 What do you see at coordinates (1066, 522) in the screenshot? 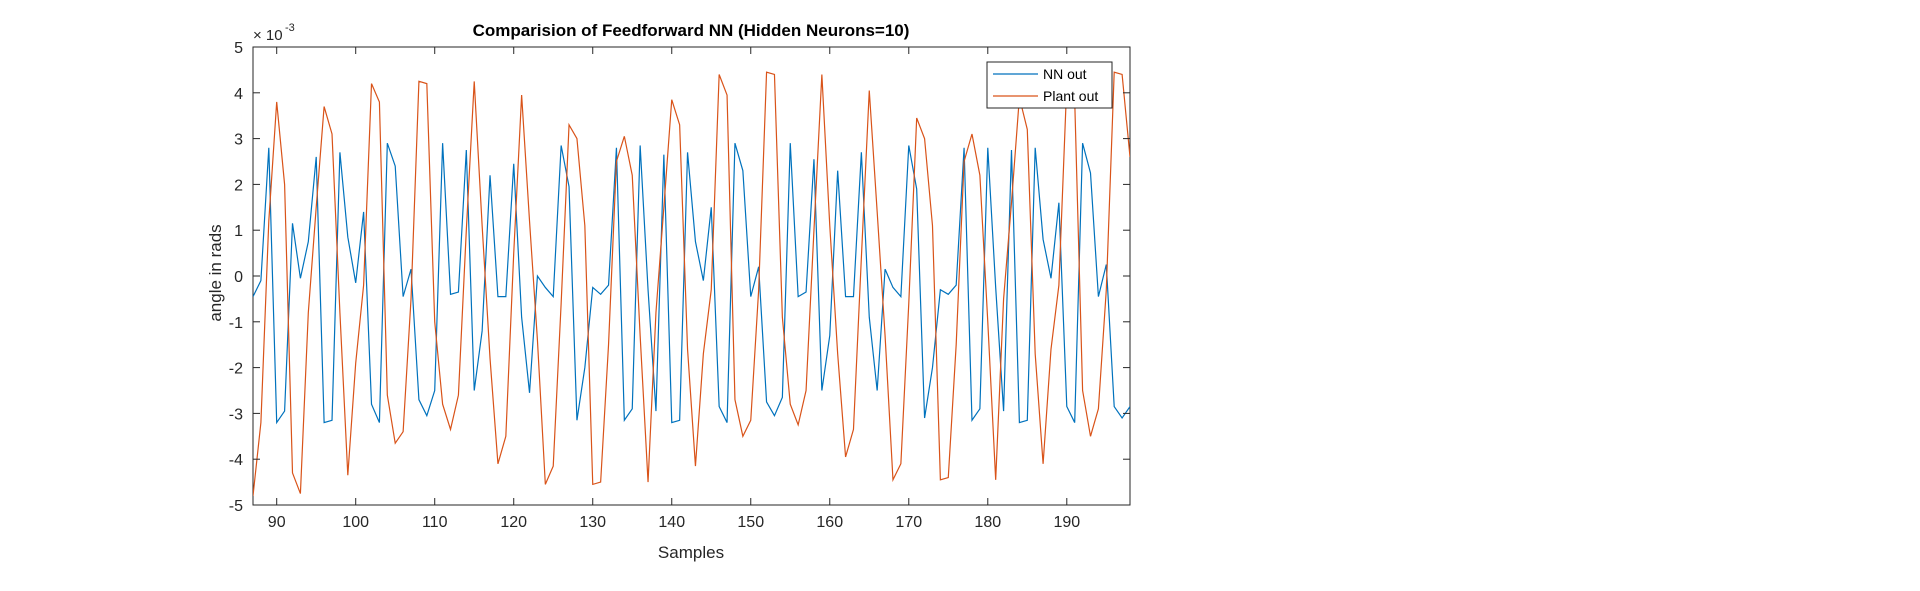
I see `x-tick-label: 190` at bounding box center [1066, 522].